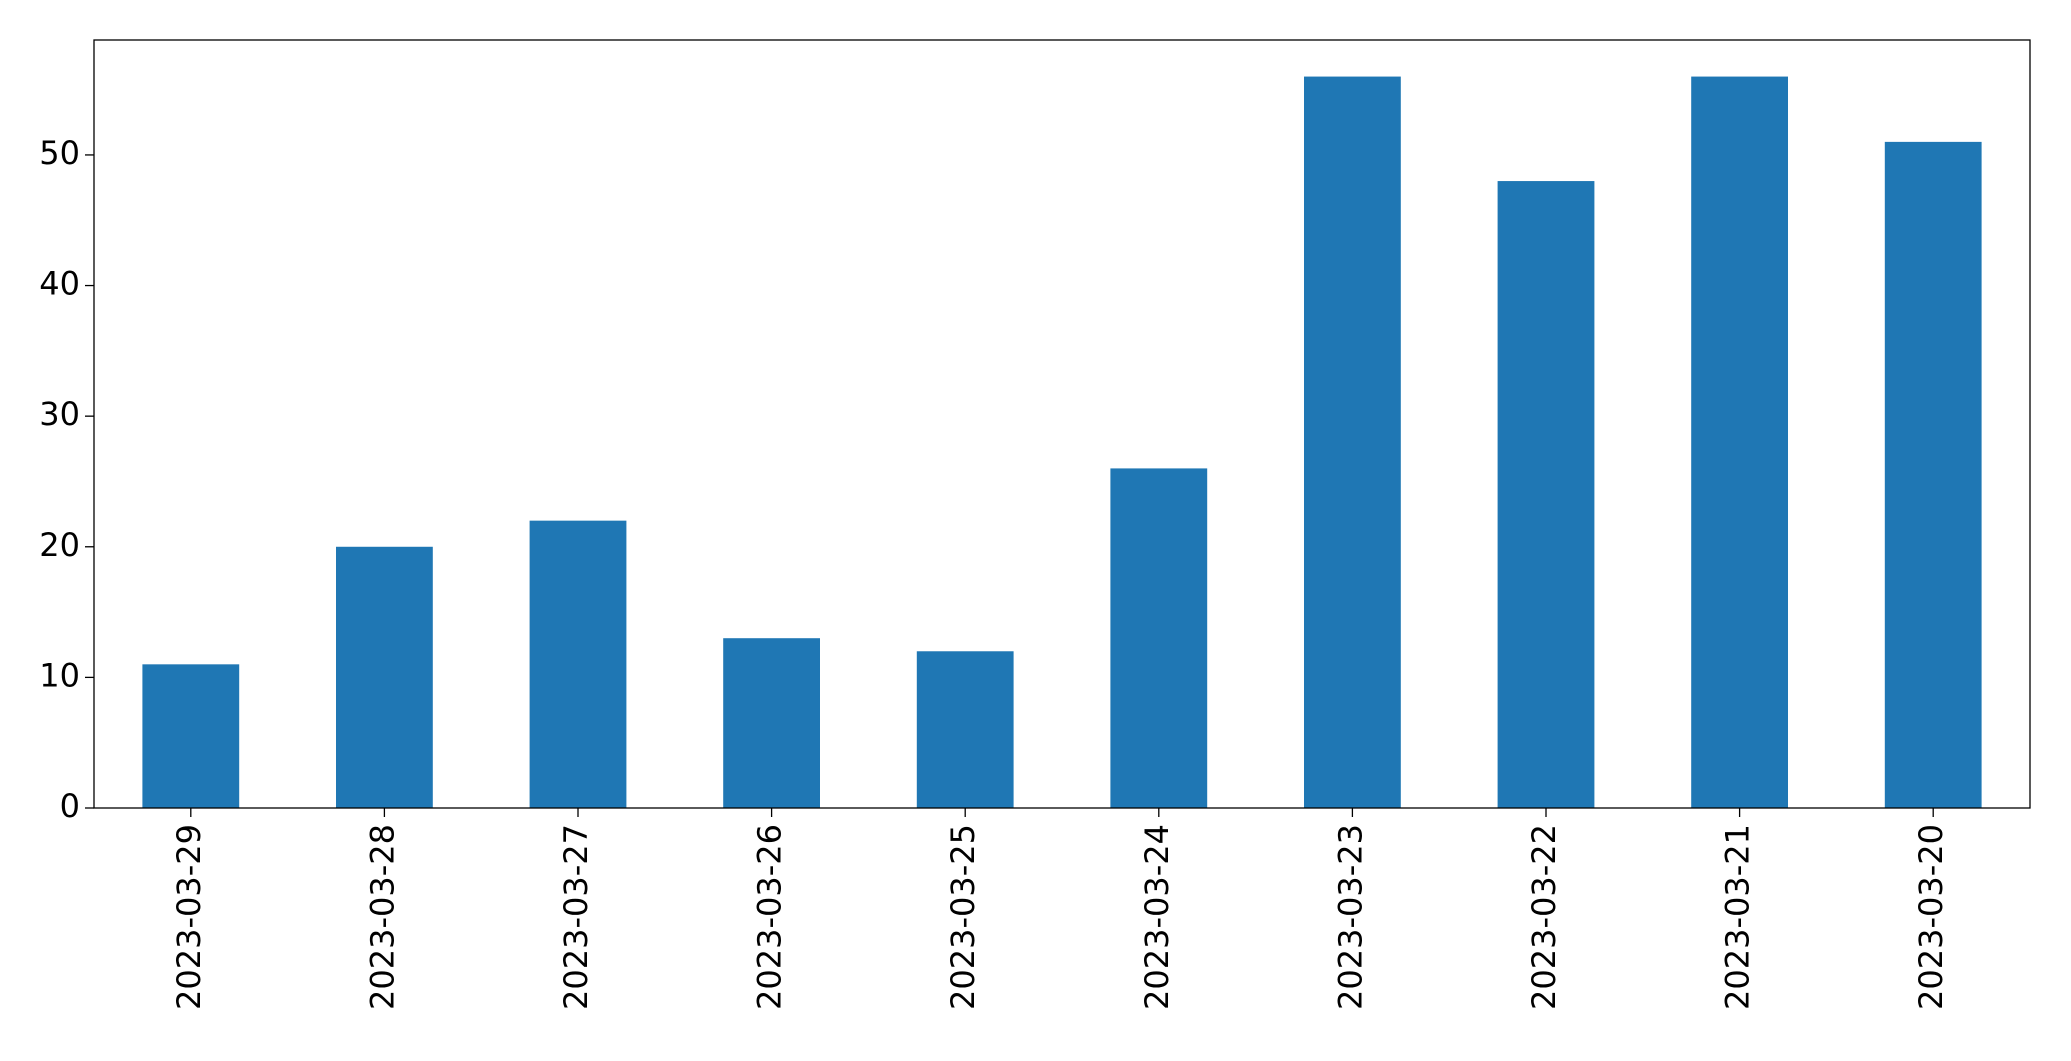 This screenshot has width=2071, height=1061. I want to click on x-tick-label: 2023-03-29, so click(189, 917).